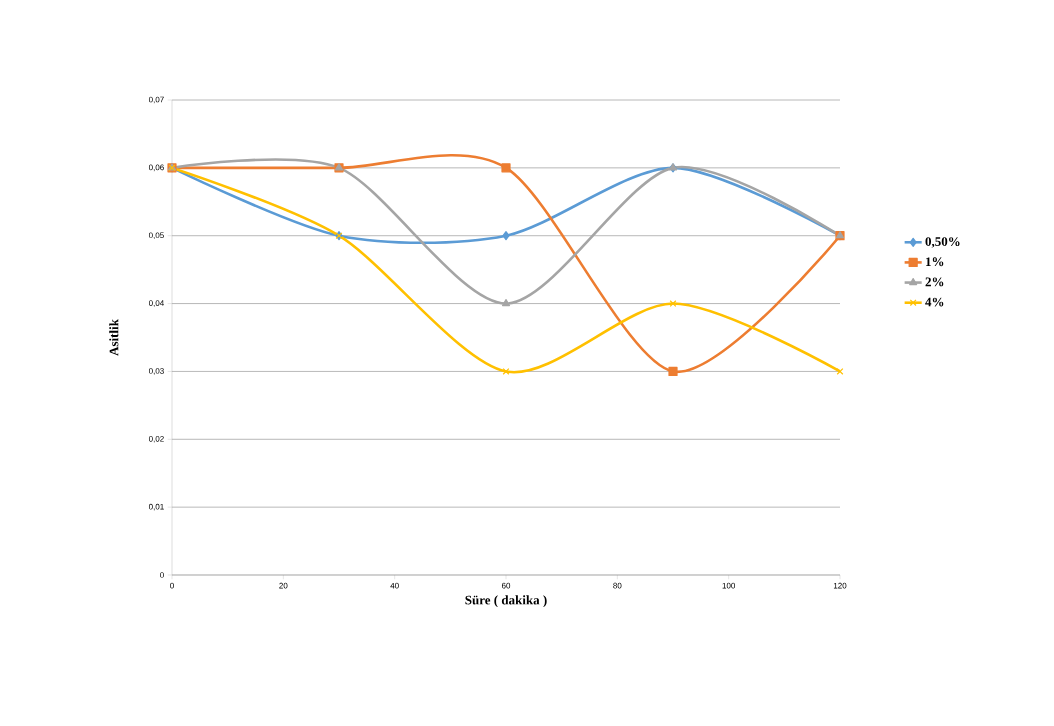 The height and width of the screenshot is (726, 1054). What do you see at coordinates (162, 575) in the screenshot?
I see `y-tick-label: 0` at bounding box center [162, 575].